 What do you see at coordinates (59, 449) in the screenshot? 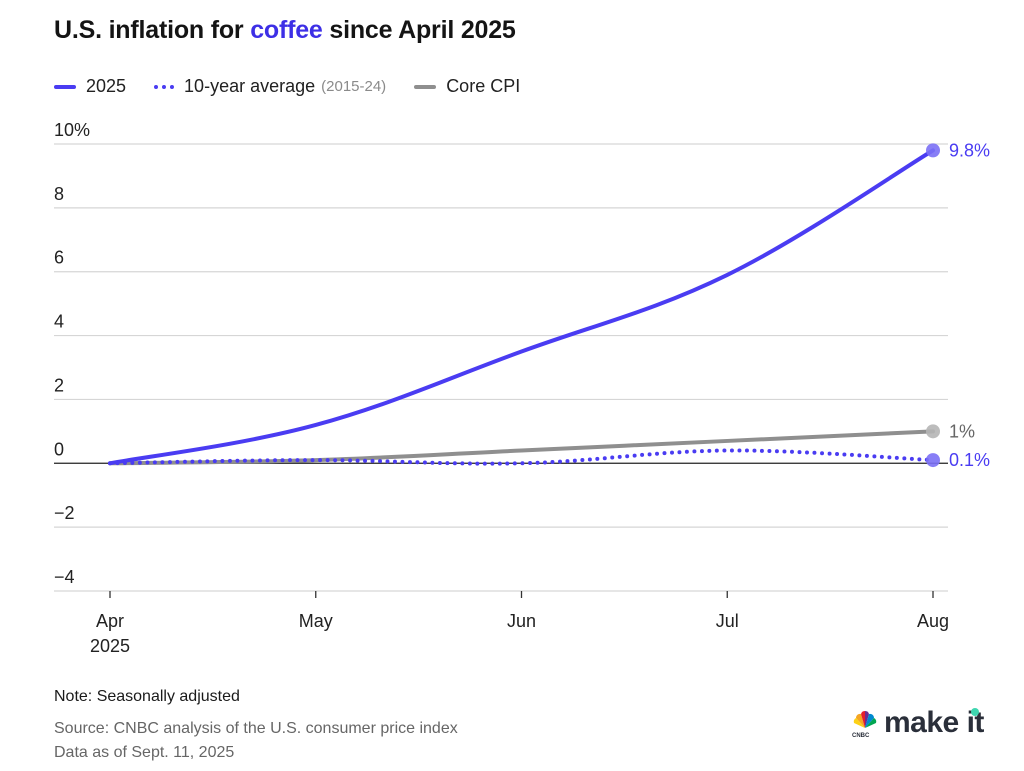
I see `y-tick-label: 0` at bounding box center [59, 449].